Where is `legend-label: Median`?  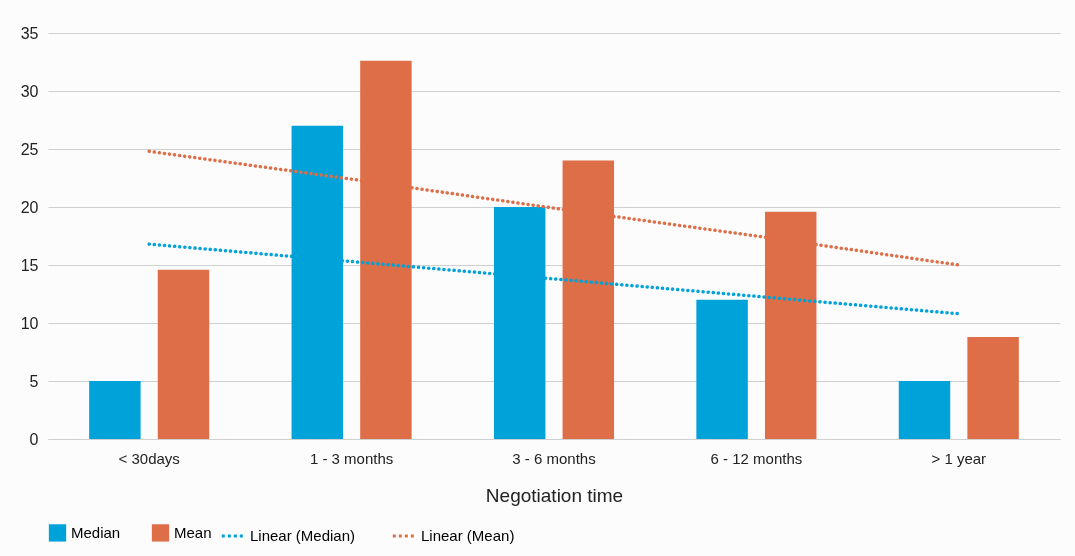 legend-label: Median is located at coordinates (96, 532).